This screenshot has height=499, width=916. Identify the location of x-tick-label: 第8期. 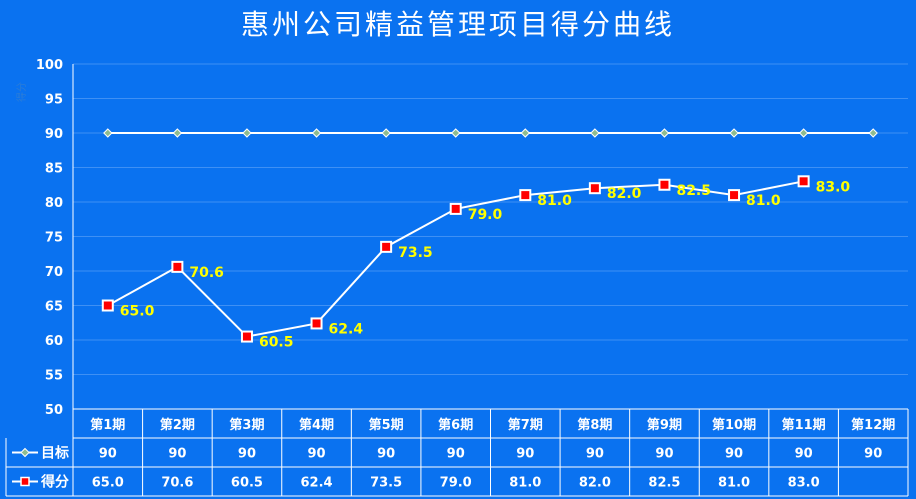
(594, 425).